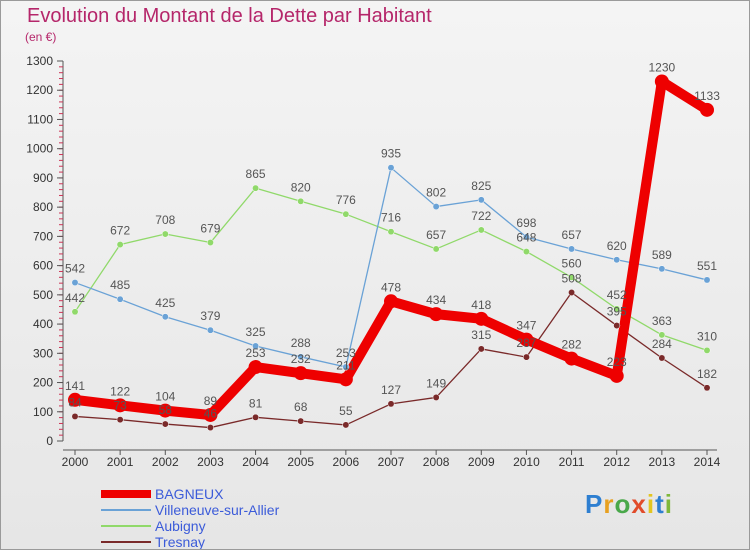 Image resolution: width=750 pixels, height=550 pixels. What do you see at coordinates (436, 462) in the screenshot?
I see `x-tick-label: 2008` at bounding box center [436, 462].